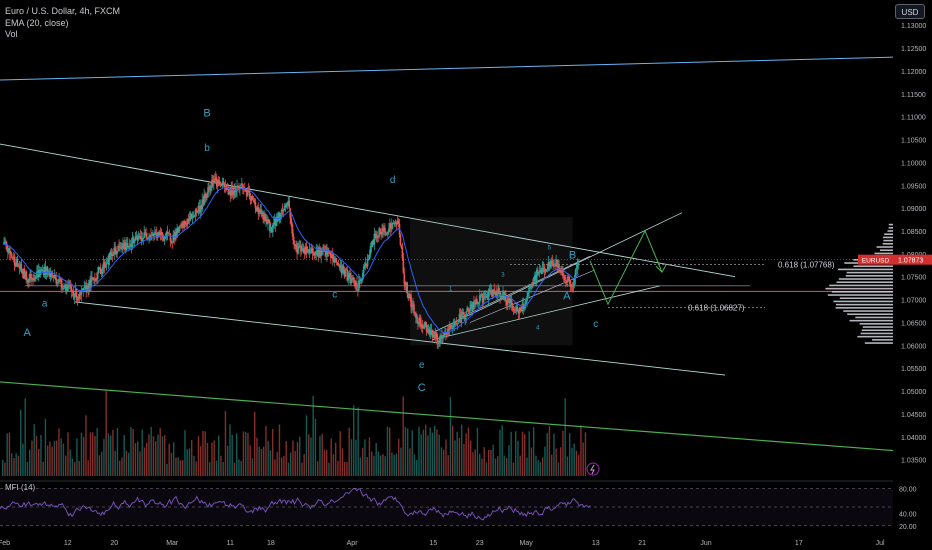 The image size is (932, 550). What do you see at coordinates (913, 72) in the screenshot?
I see `price-tick-label: 1.12000` at bounding box center [913, 72].